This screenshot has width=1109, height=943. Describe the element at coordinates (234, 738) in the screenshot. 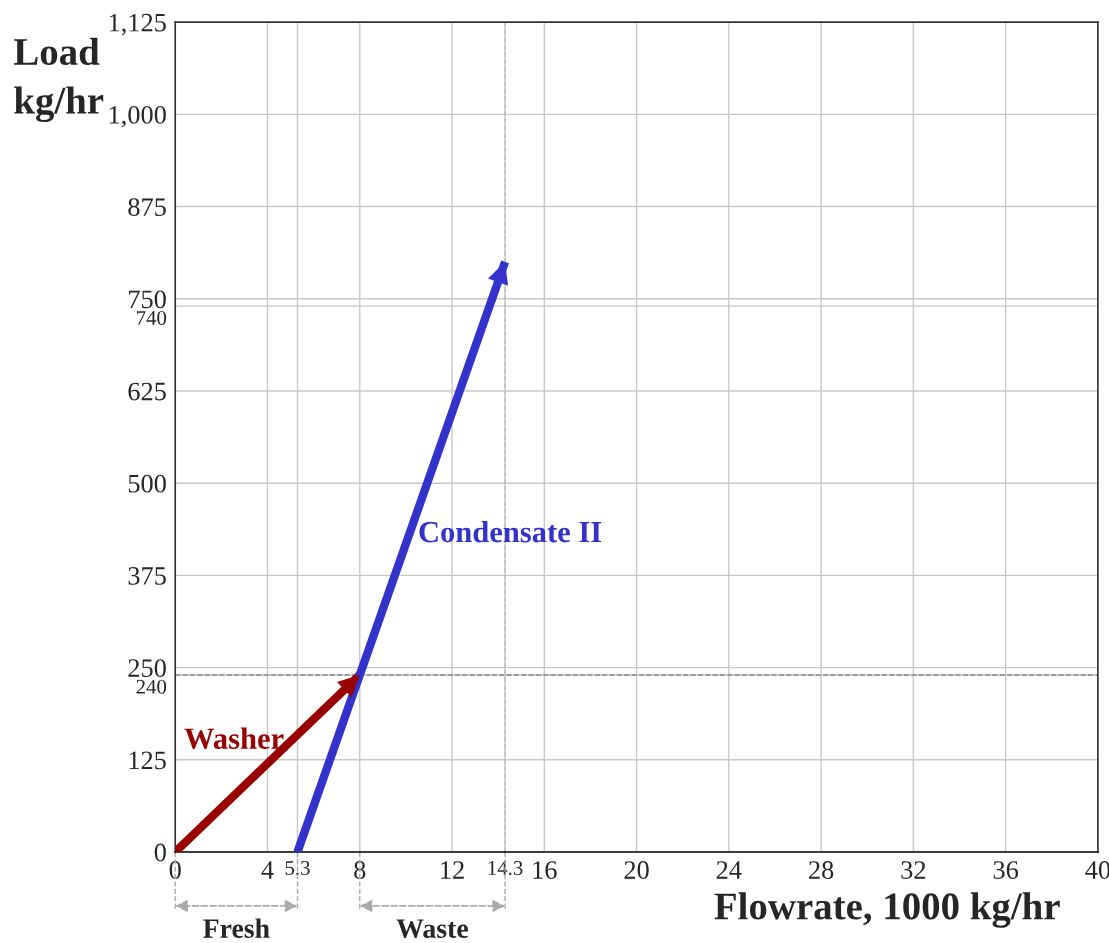

I see `series-label: Washer` at that location.